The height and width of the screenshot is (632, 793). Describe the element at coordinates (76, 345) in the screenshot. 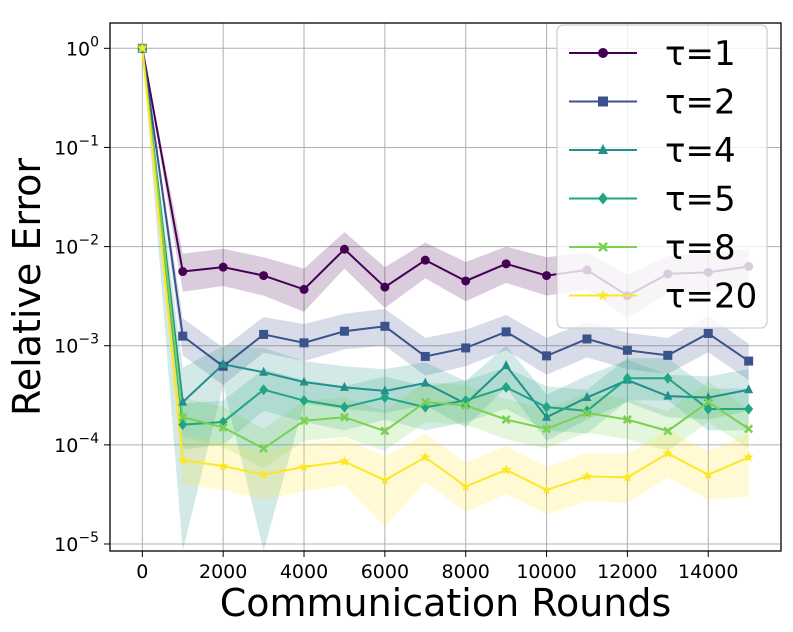

I see `y-tick-label: 10⁻³` at that location.